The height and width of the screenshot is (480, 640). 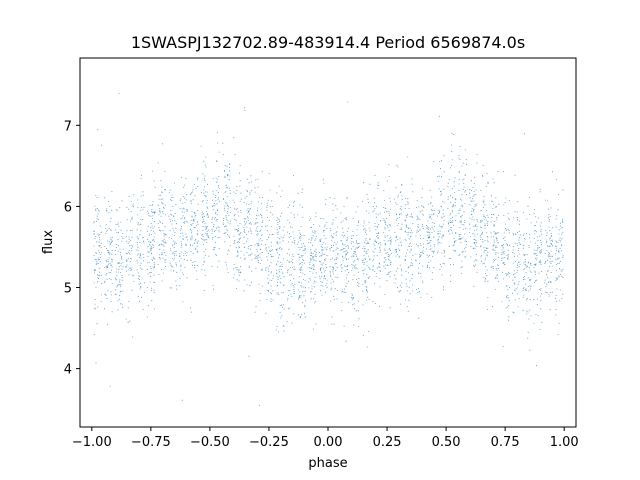 What do you see at coordinates (68, 289) in the screenshot?
I see `y-tick-label: 5` at bounding box center [68, 289].